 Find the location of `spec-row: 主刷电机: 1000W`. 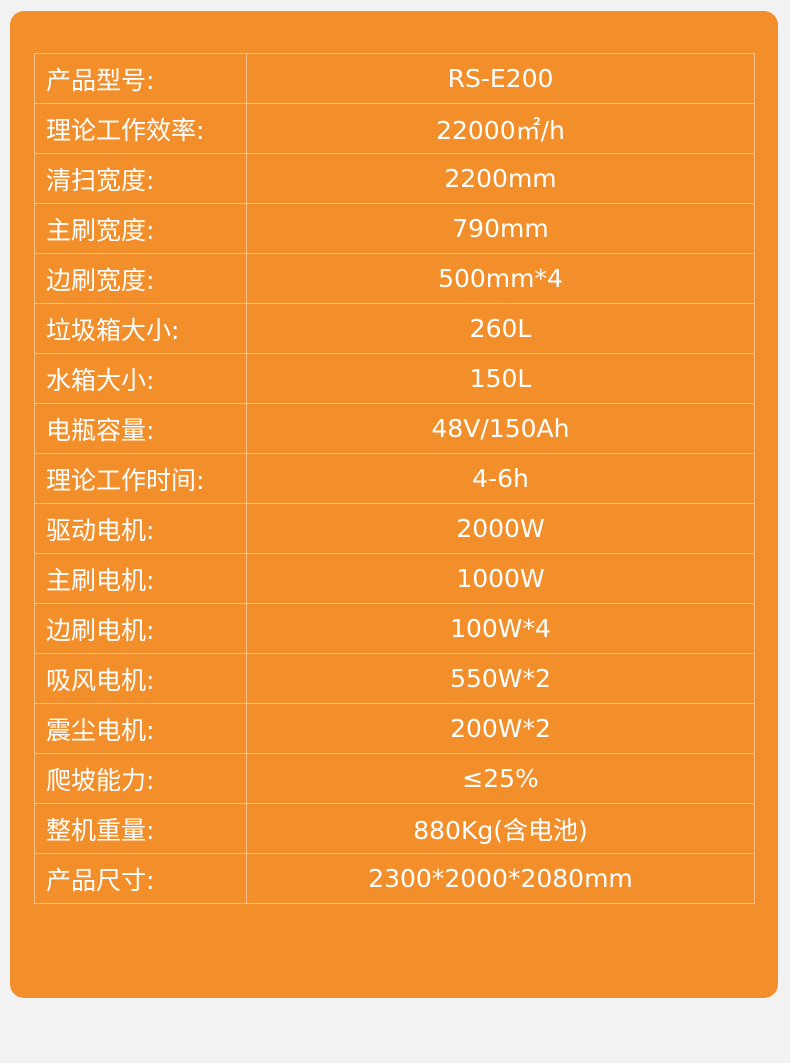

spec-row: 主刷电机: 1000W is located at coordinates (394, 578).